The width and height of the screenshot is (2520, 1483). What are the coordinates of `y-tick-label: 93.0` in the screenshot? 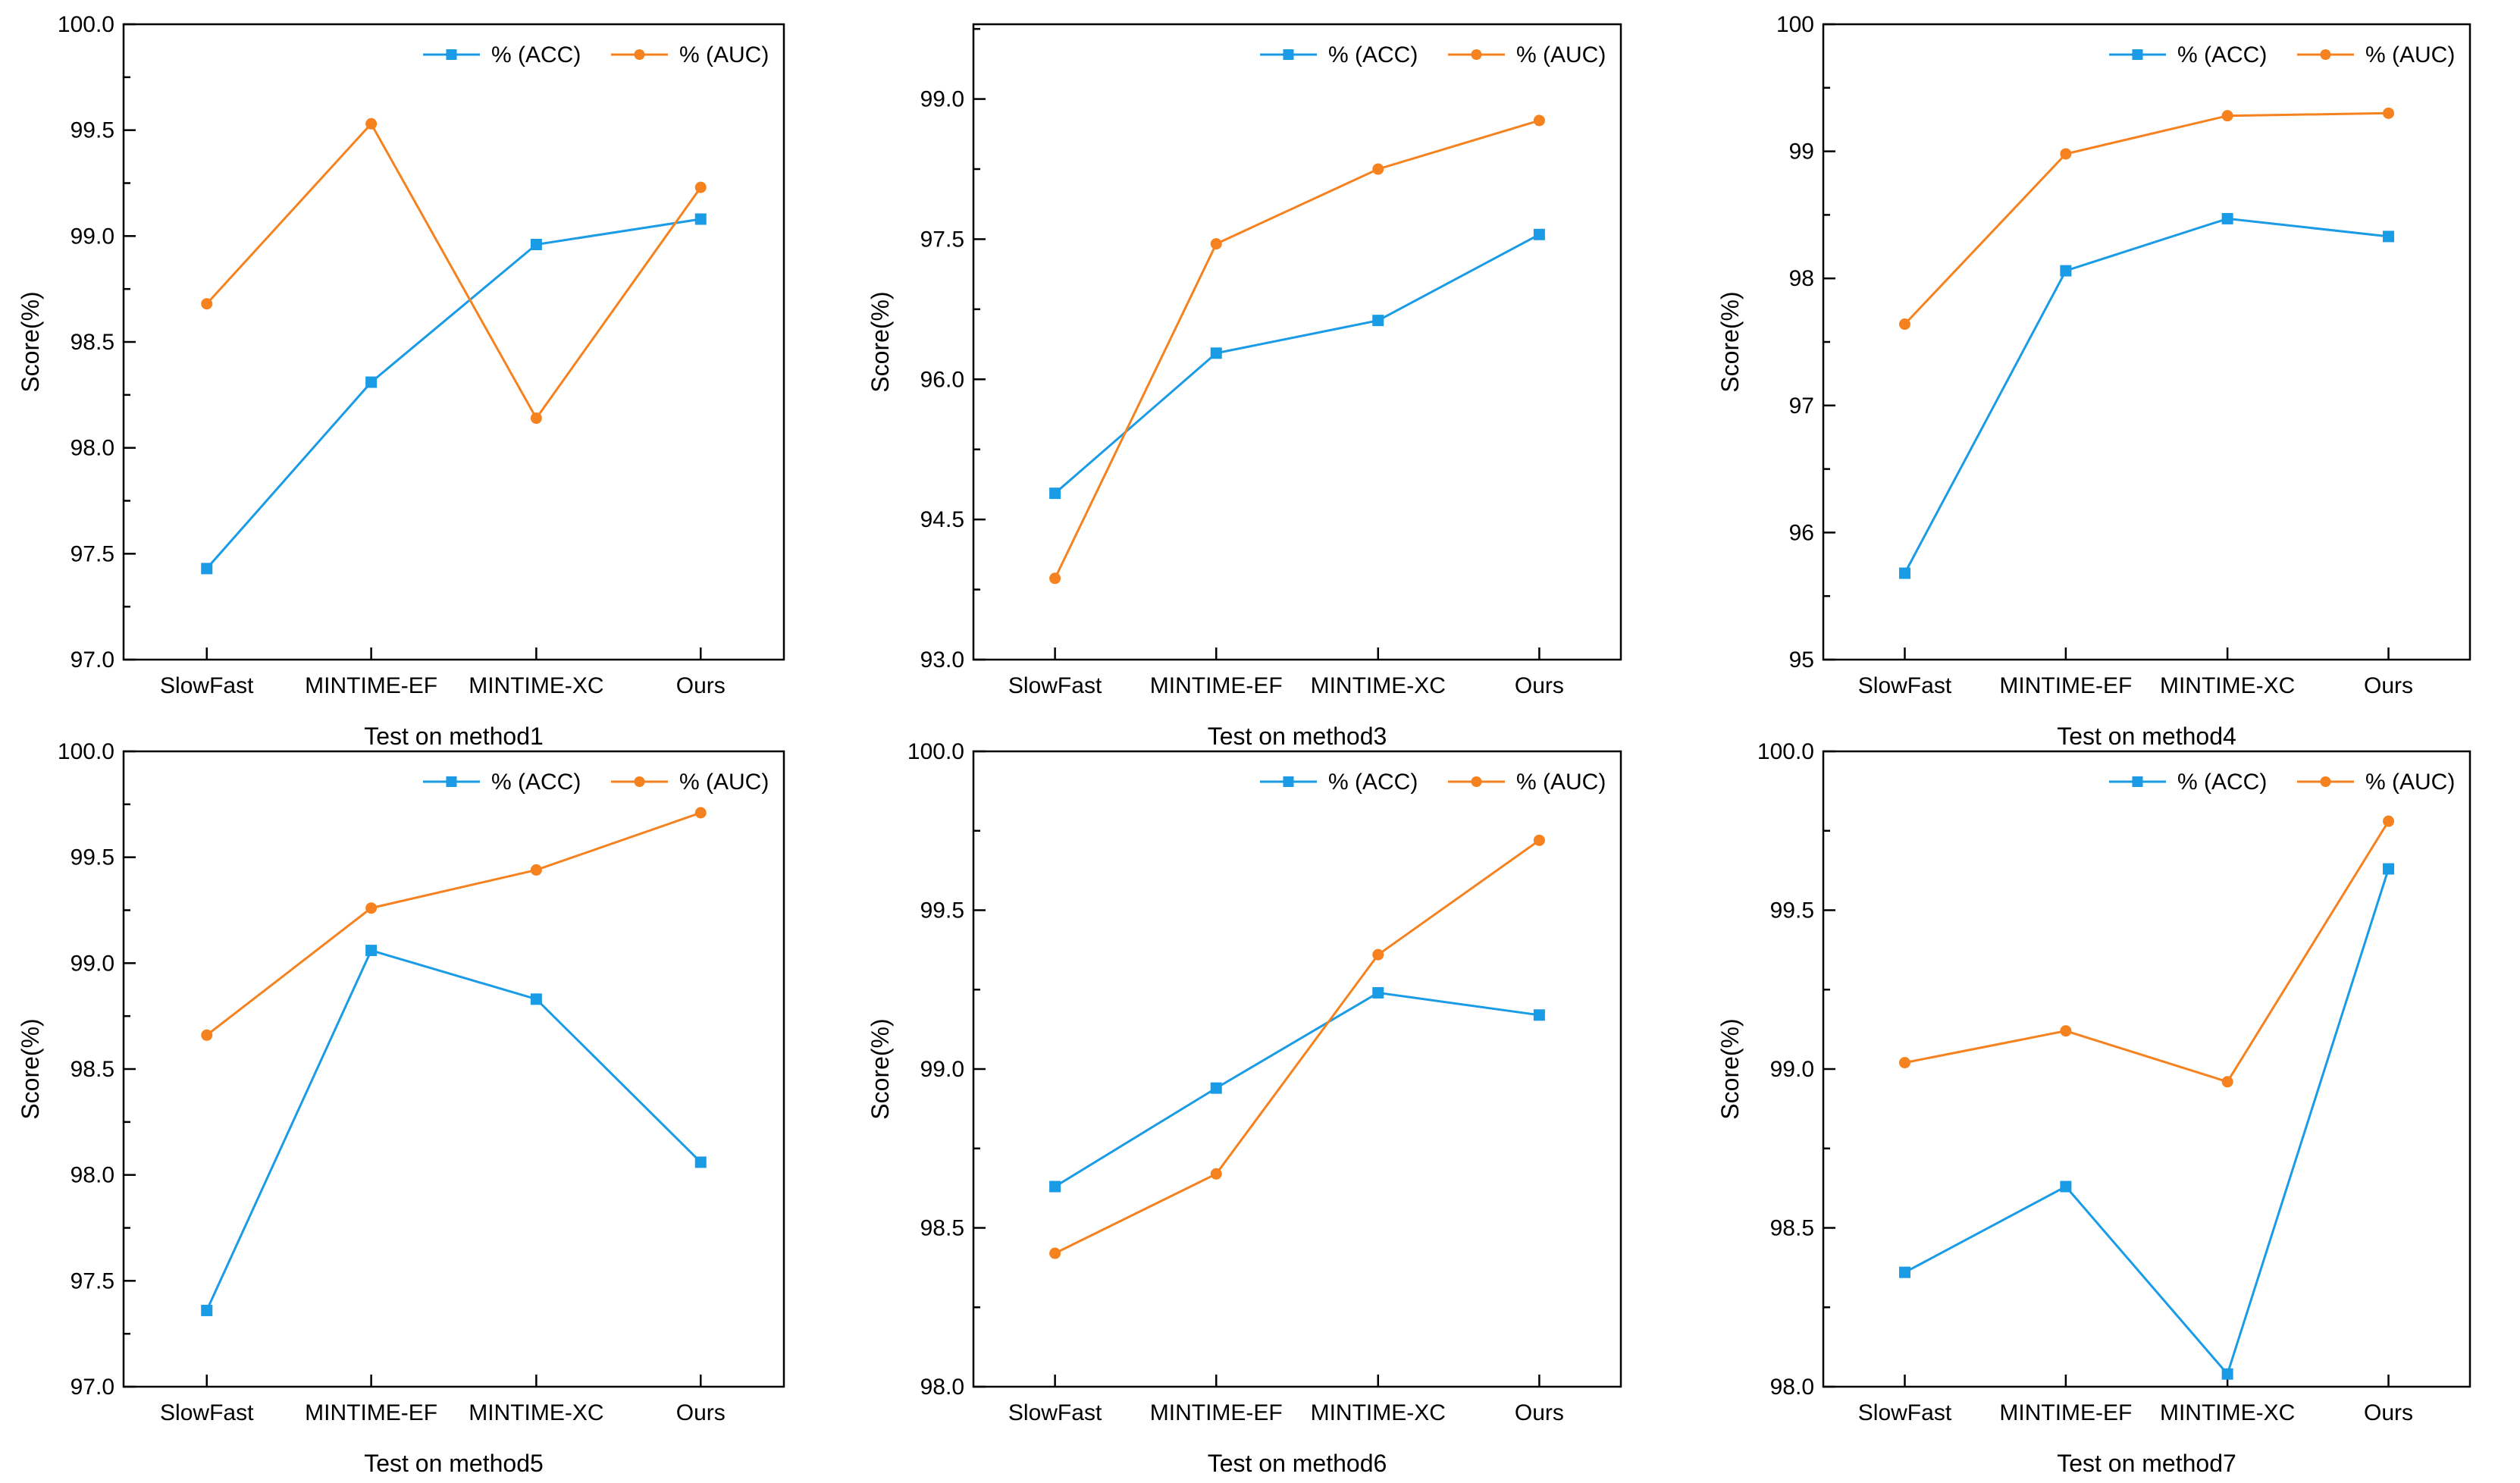 It's located at (942, 660).